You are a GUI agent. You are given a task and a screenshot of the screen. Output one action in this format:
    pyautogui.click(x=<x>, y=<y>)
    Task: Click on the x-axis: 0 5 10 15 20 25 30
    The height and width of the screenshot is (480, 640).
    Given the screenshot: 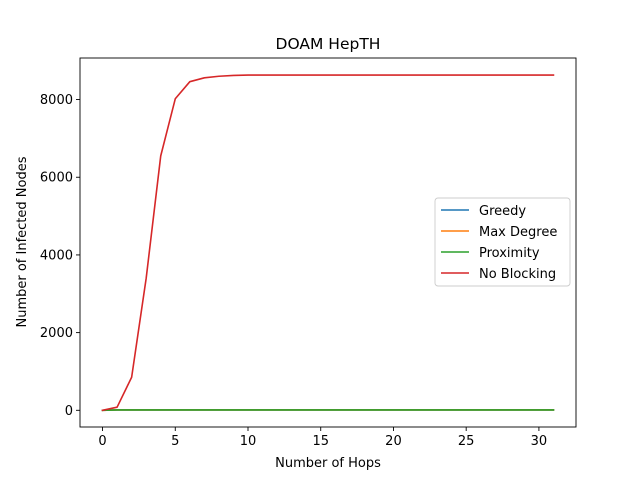 What is the action you would take?
    pyautogui.click(x=322, y=438)
    